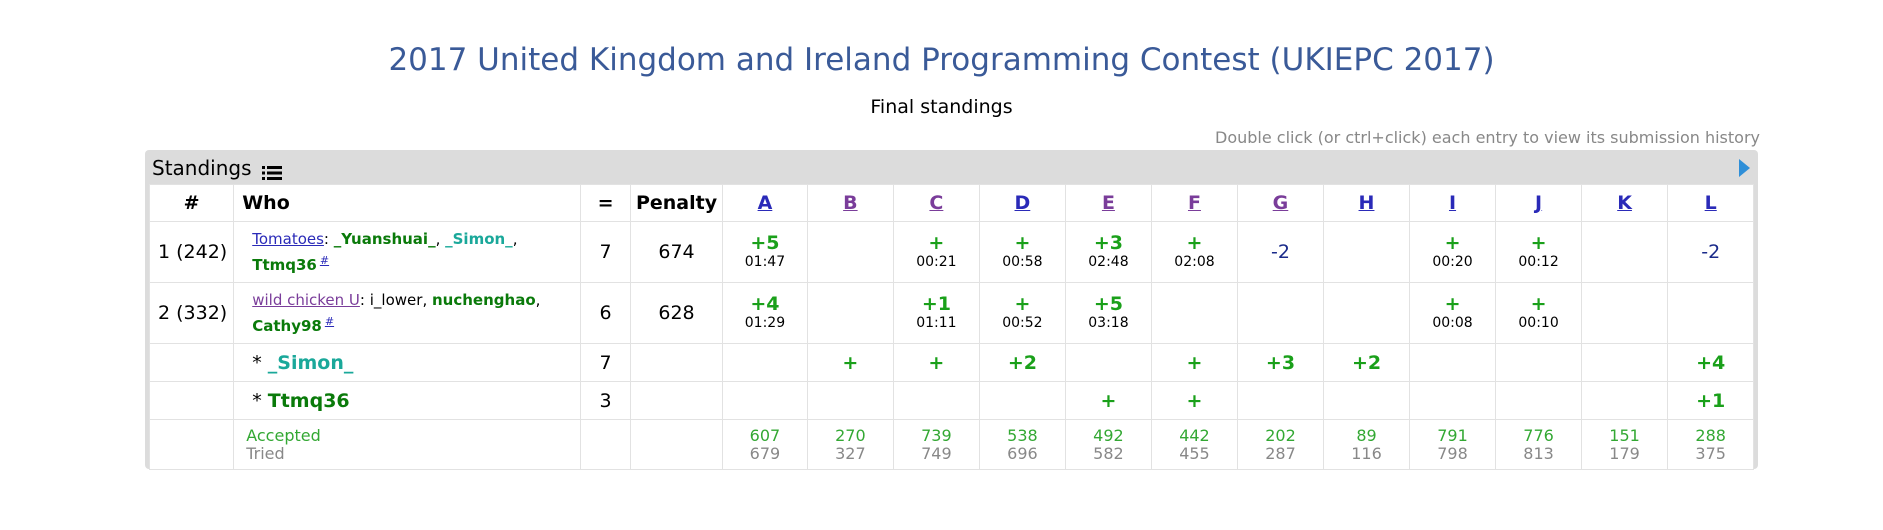 The height and width of the screenshot is (530, 1883). What do you see at coordinates (1280, 453) in the screenshot?
I see `tried-count: 287` at bounding box center [1280, 453].